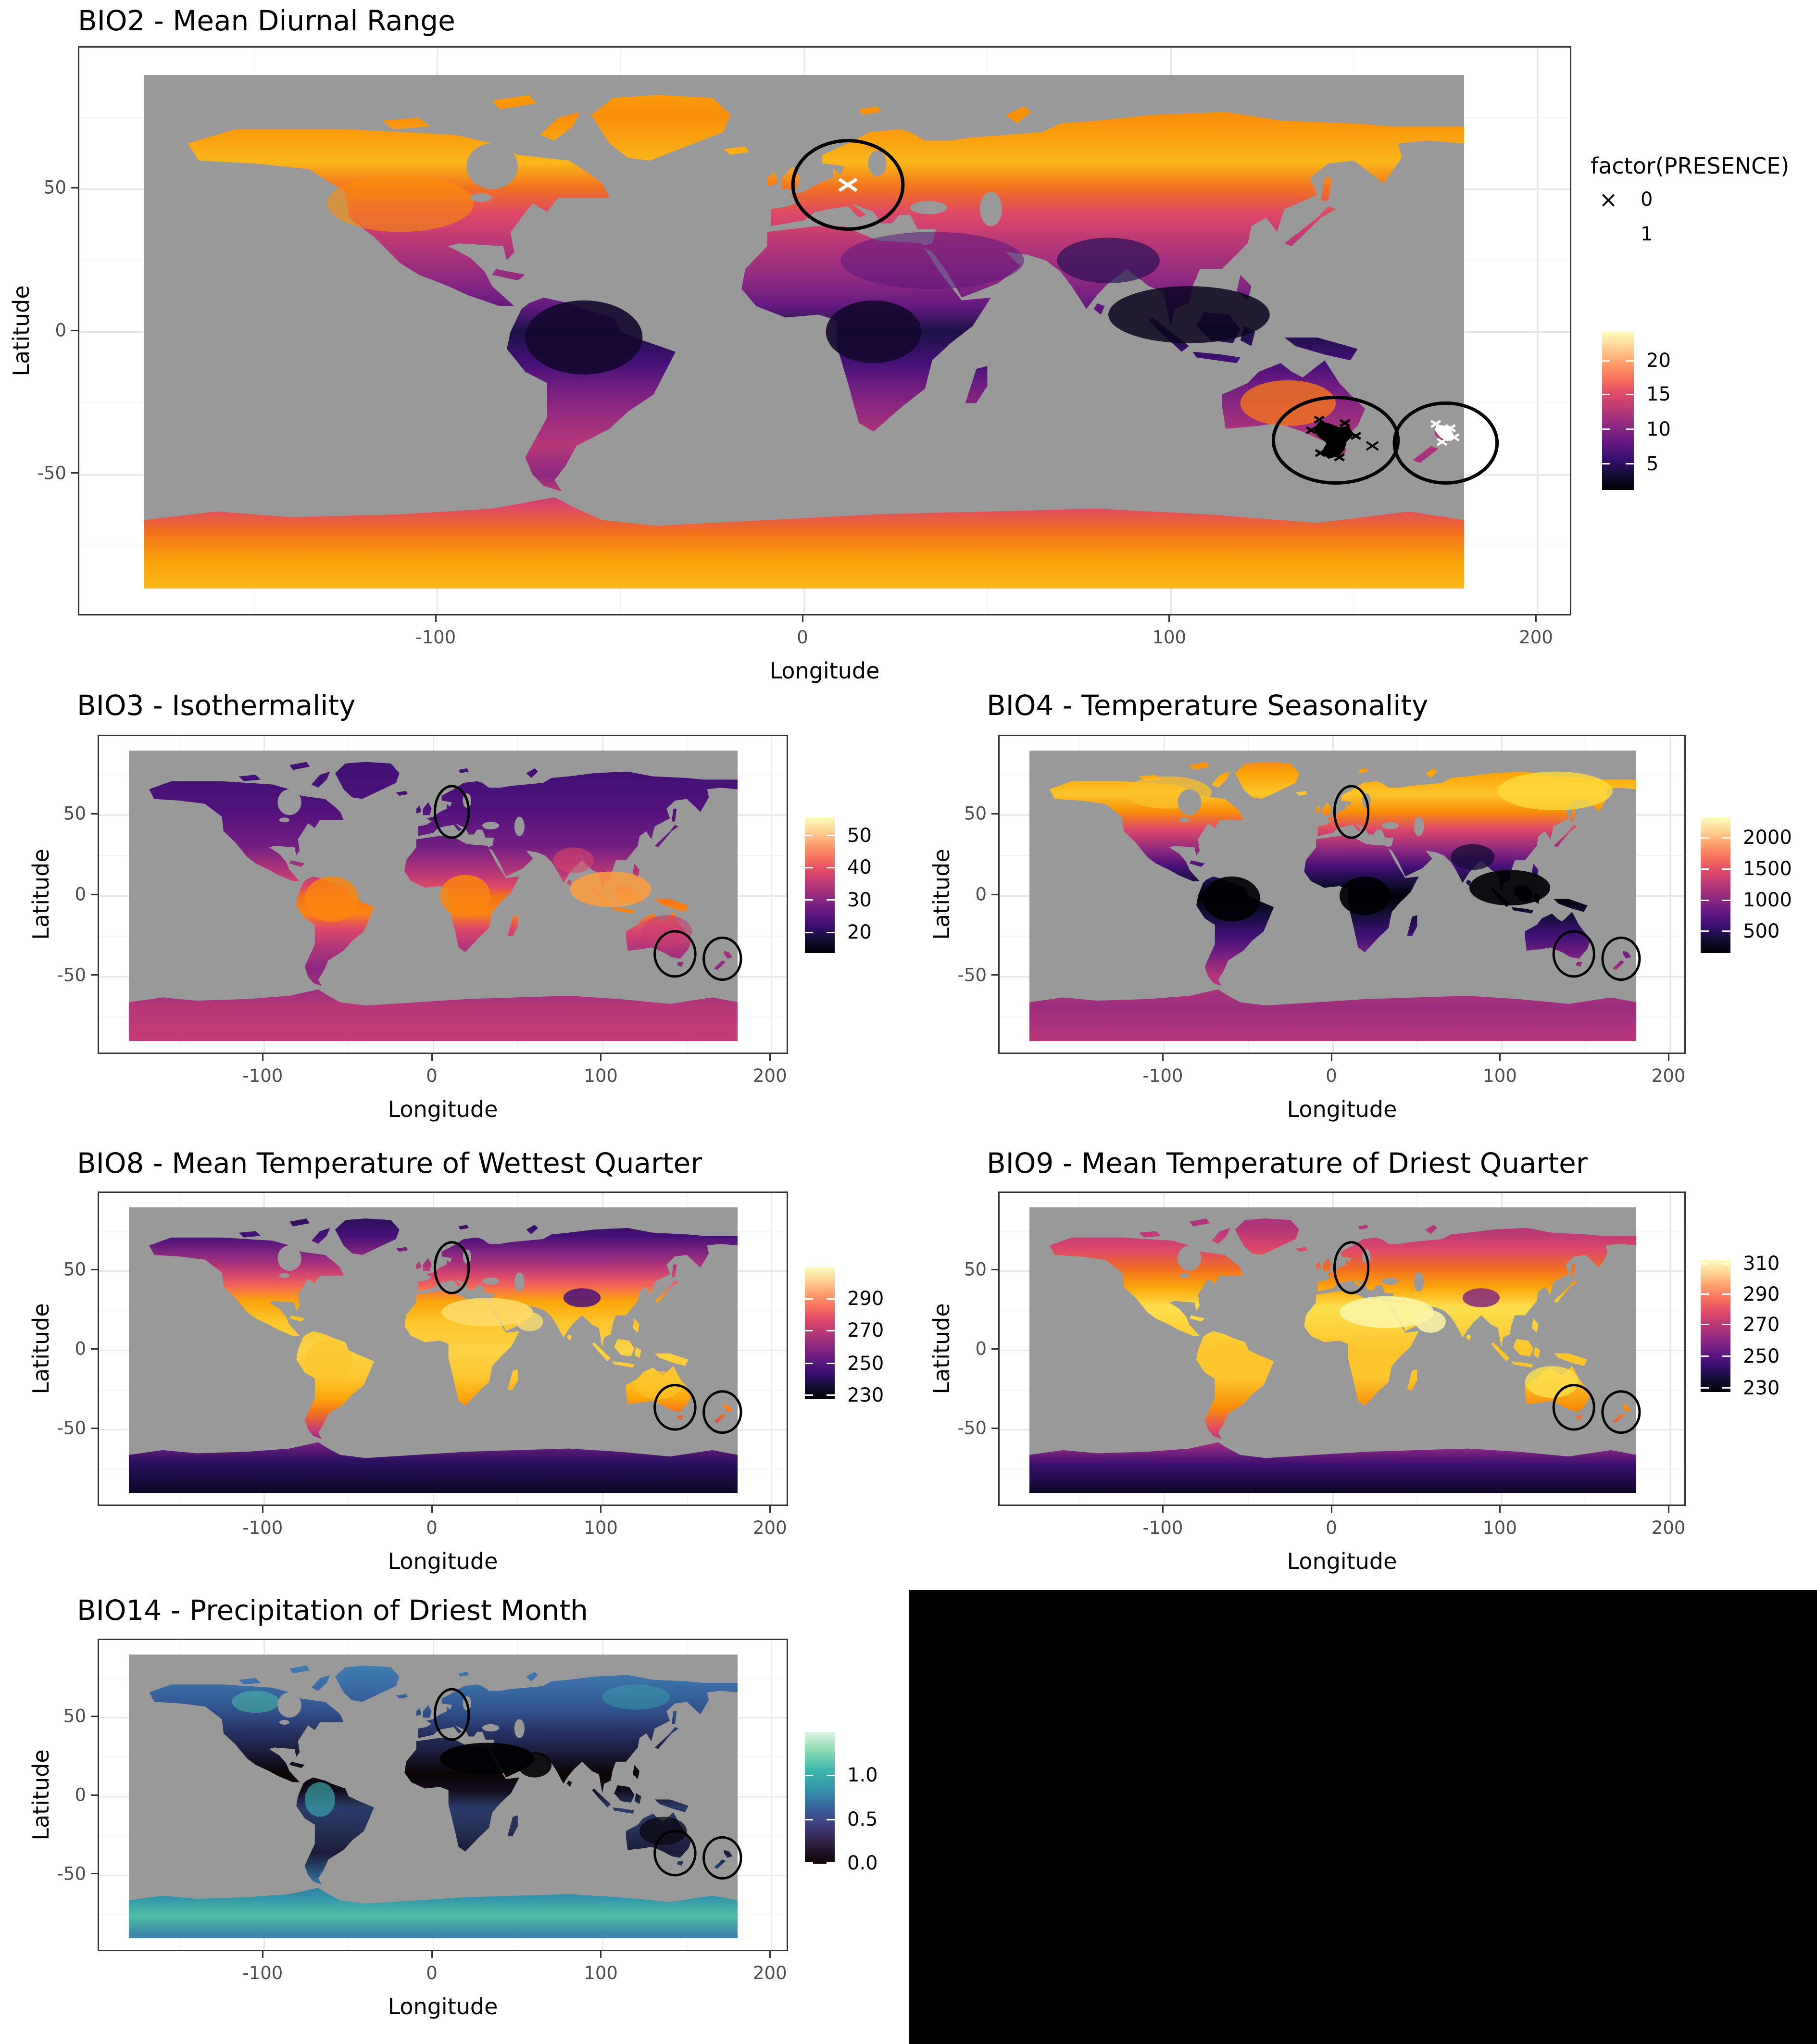 This screenshot has width=1817, height=2044. What do you see at coordinates (1608, 200) in the screenshot?
I see `absence-x-icon: ×` at bounding box center [1608, 200].